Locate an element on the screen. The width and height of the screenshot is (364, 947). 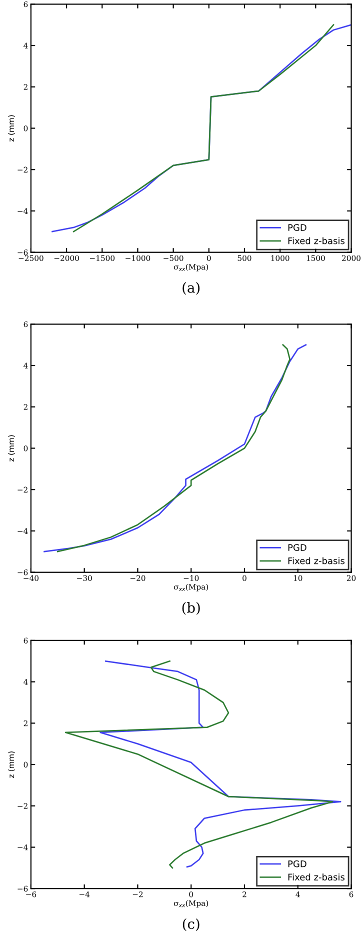
text: (a) is located at coordinates (191, 288).